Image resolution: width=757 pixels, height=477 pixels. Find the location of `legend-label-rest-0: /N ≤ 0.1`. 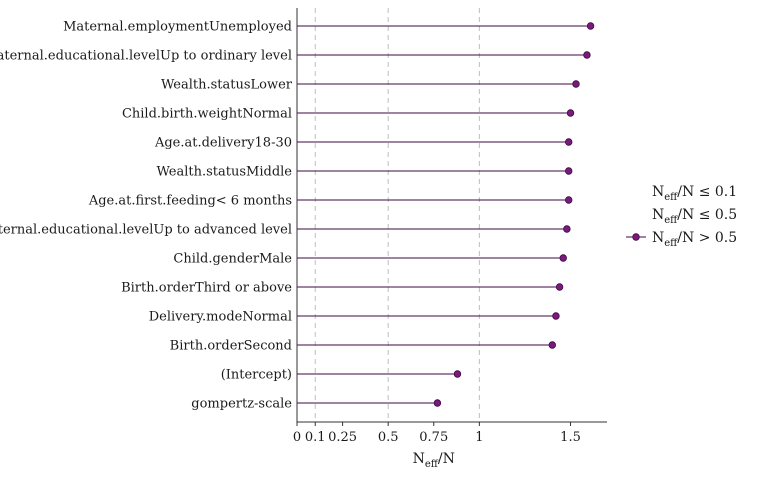

legend-label-rest-0: /N ≤ 0.1 is located at coordinates (707, 192).